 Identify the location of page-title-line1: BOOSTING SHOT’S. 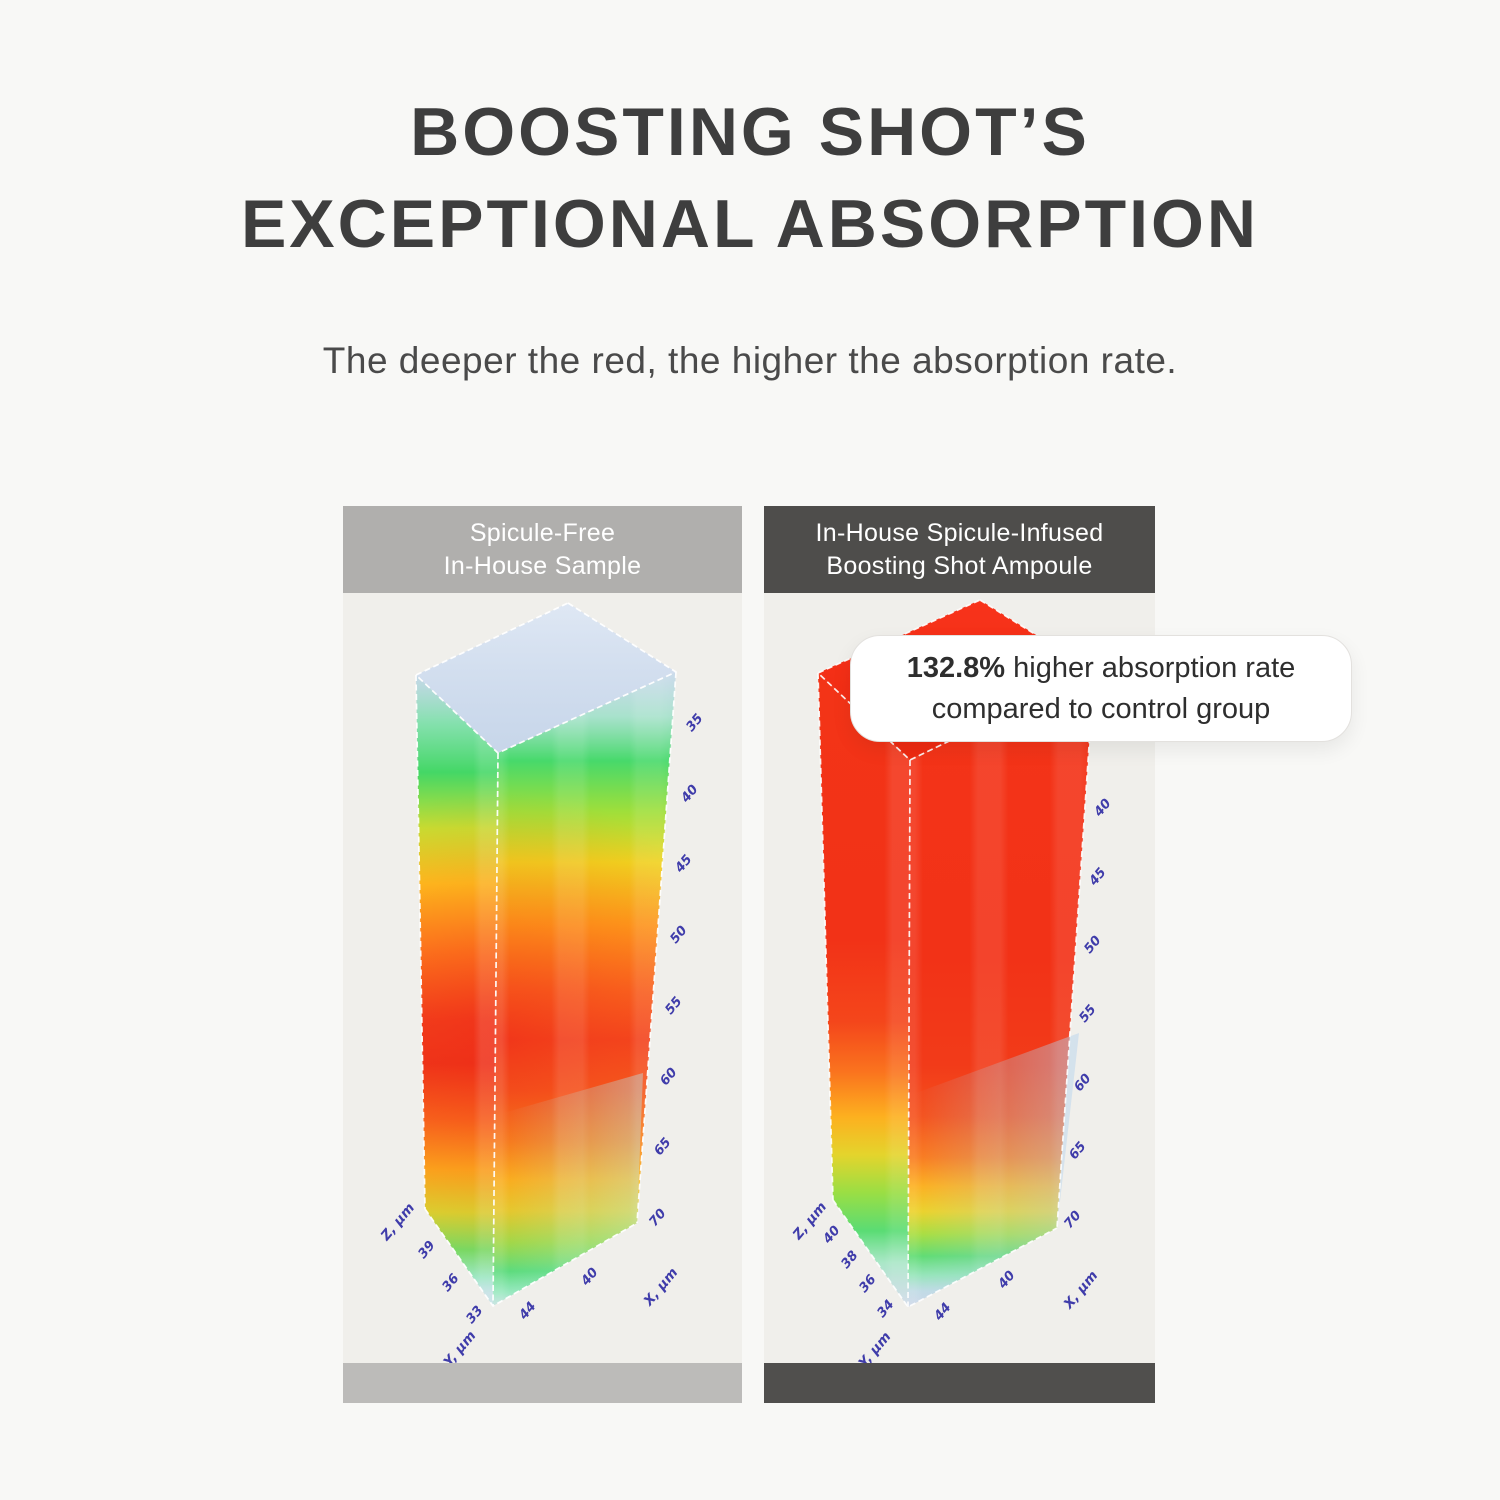
(750, 132).